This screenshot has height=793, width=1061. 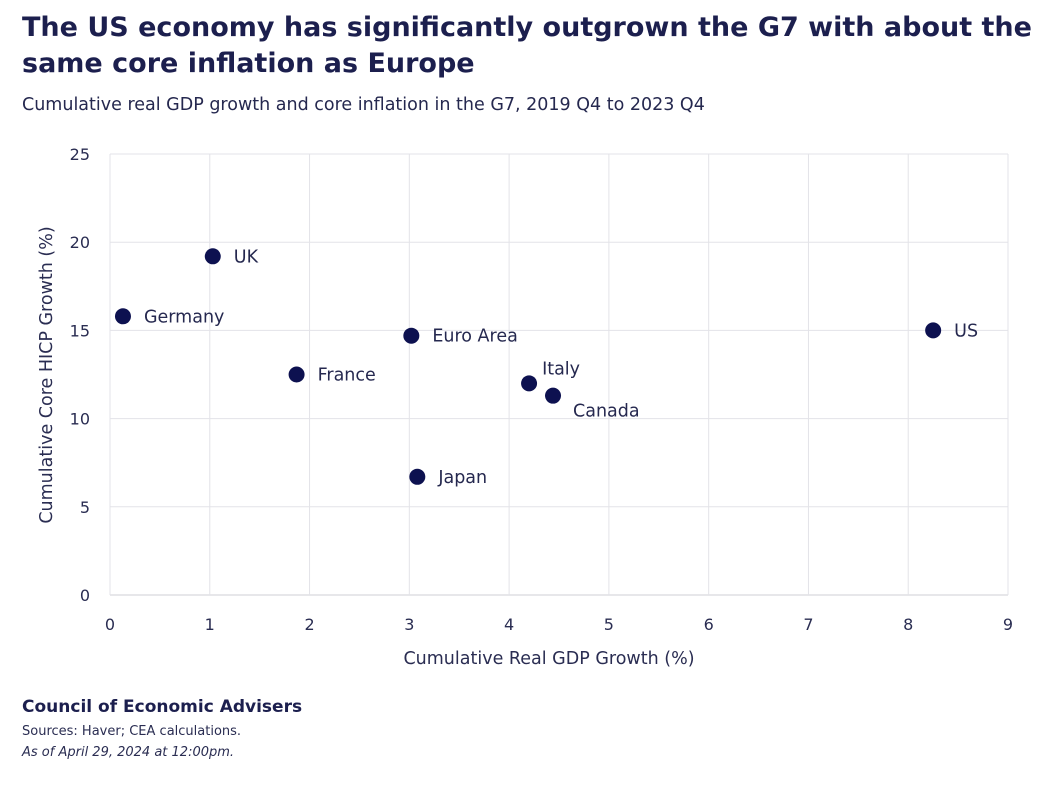 What do you see at coordinates (606, 412) in the screenshot?
I see `data-label-canada: Canada` at bounding box center [606, 412].